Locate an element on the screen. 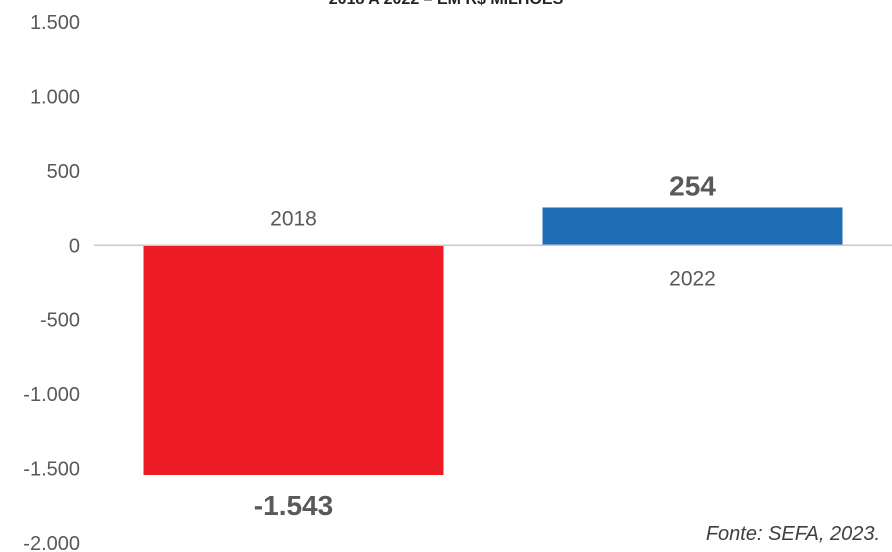 This screenshot has width=892, height=552. value-label-2022: 254 is located at coordinates (692, 185).